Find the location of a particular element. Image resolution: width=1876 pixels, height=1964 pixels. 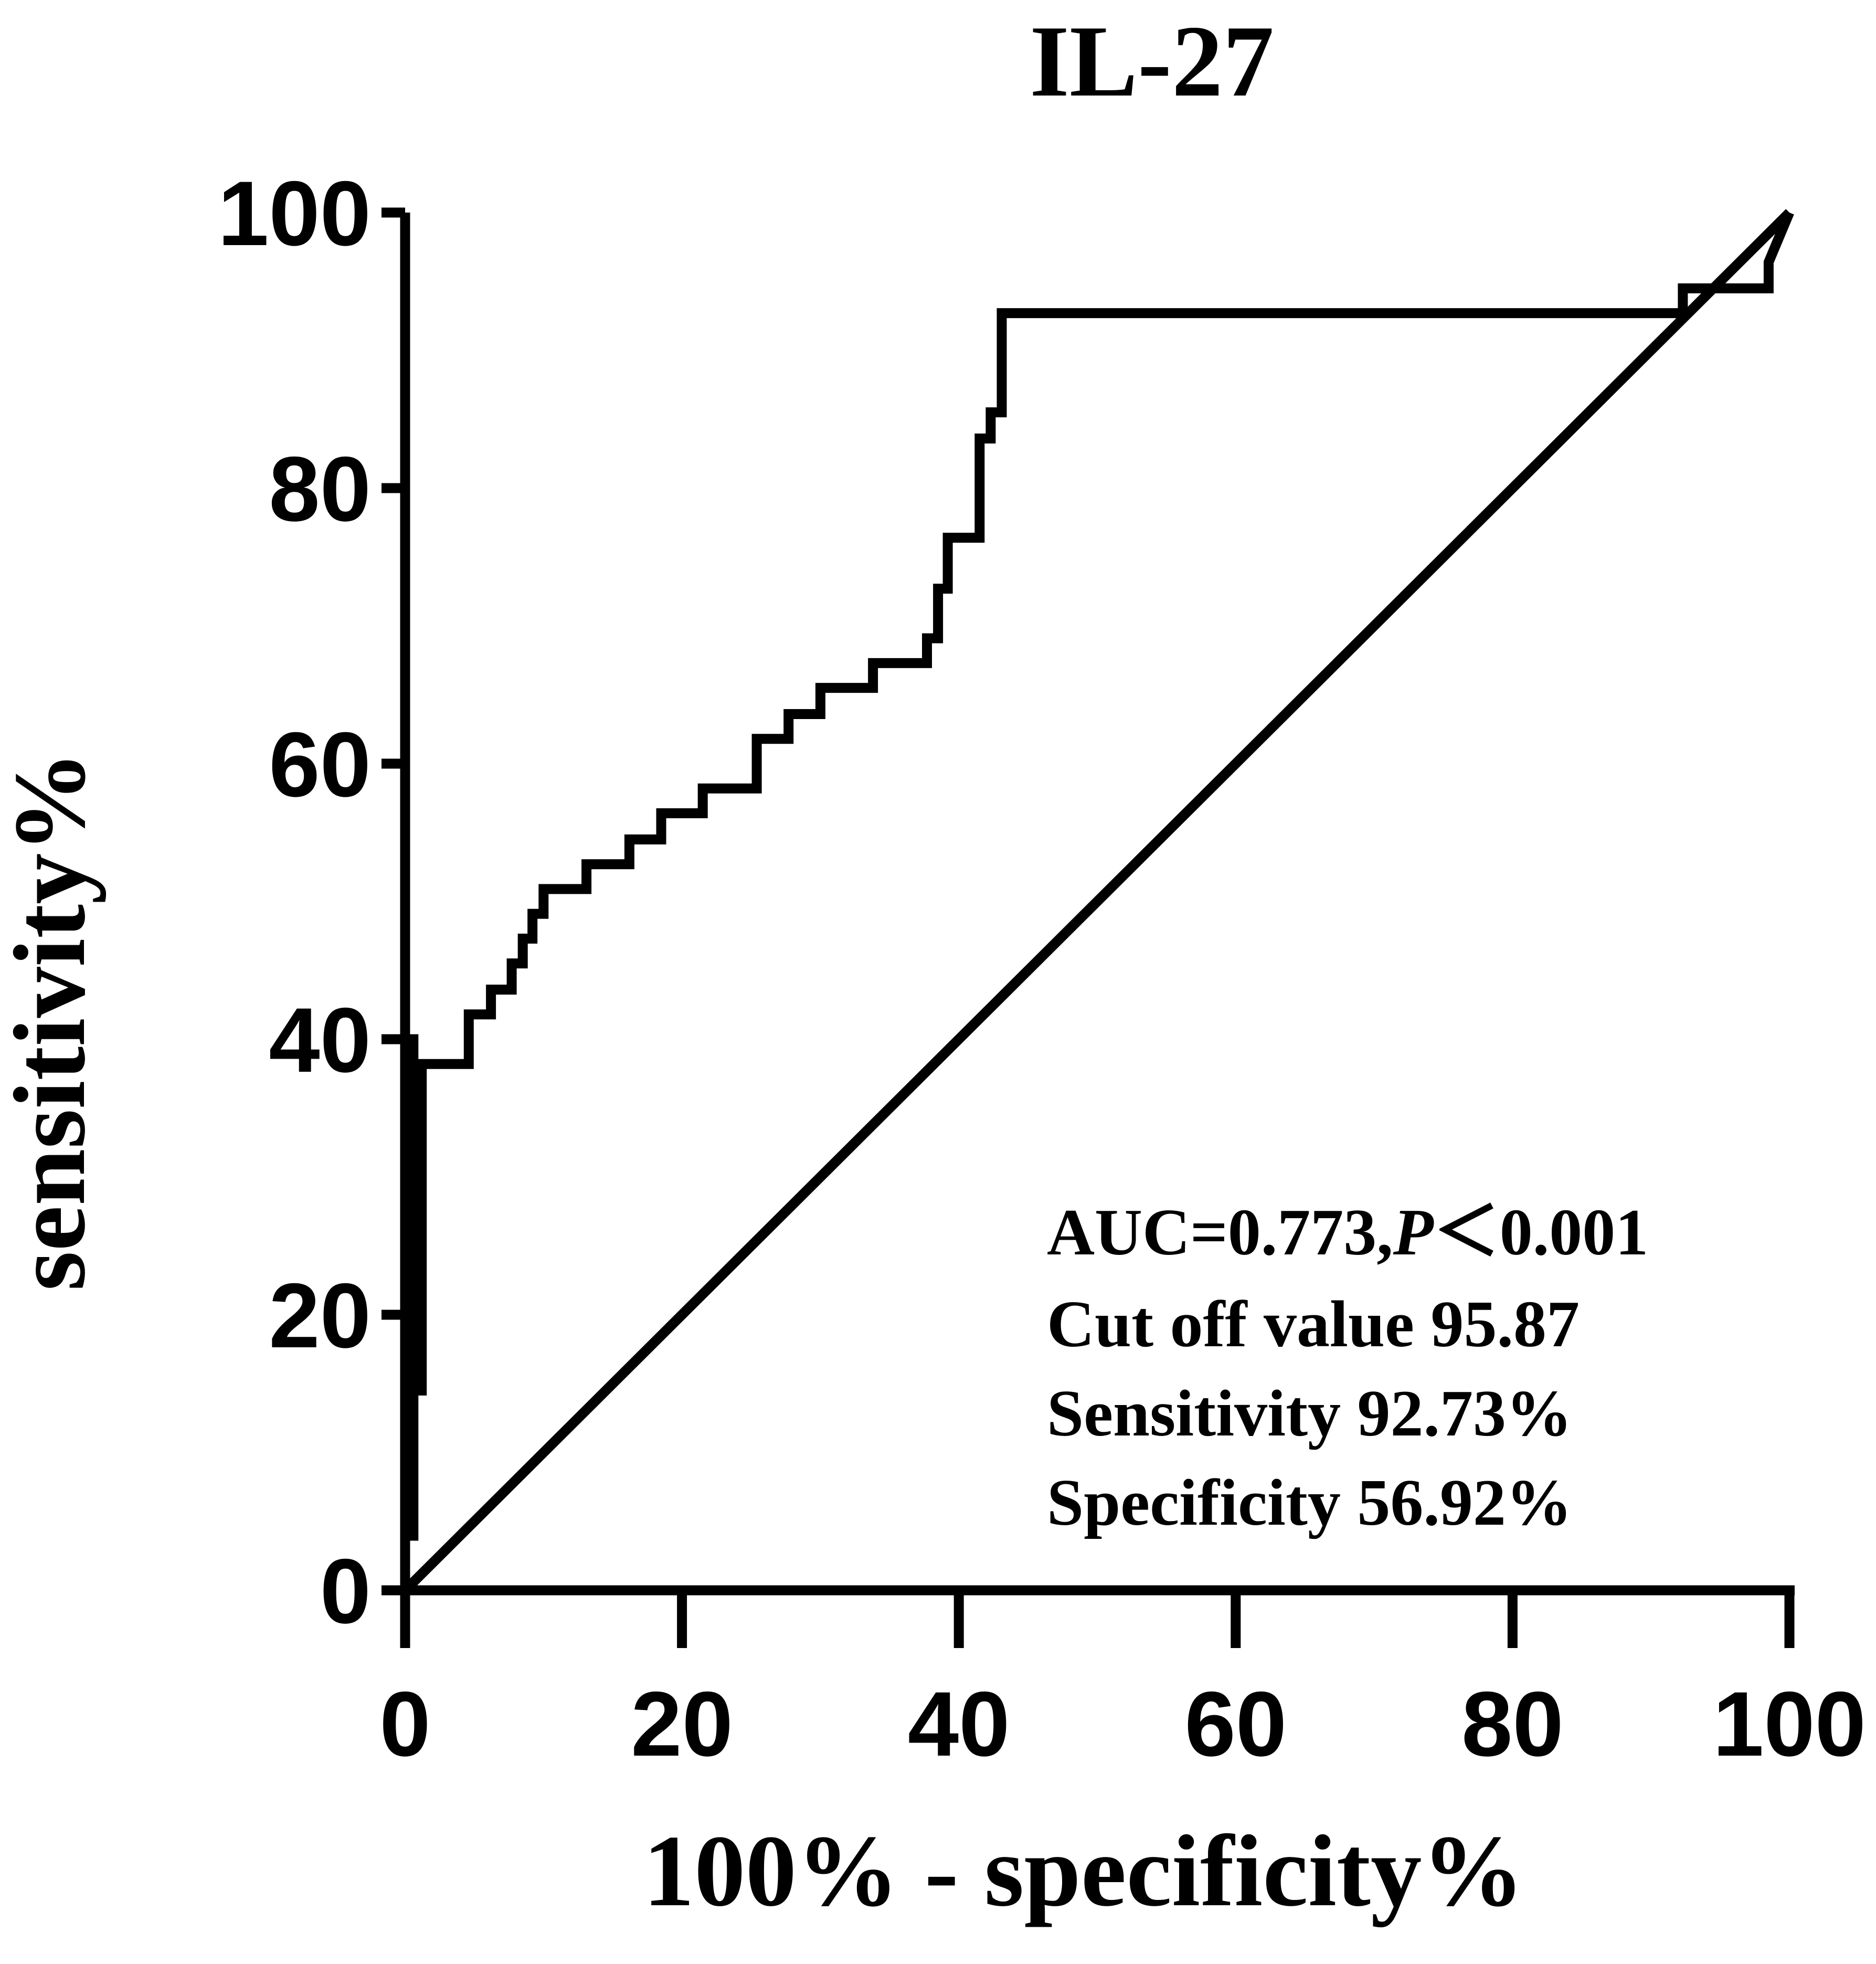

auc-text: AUC=0.773, is located at coordinates (1220, 1232).